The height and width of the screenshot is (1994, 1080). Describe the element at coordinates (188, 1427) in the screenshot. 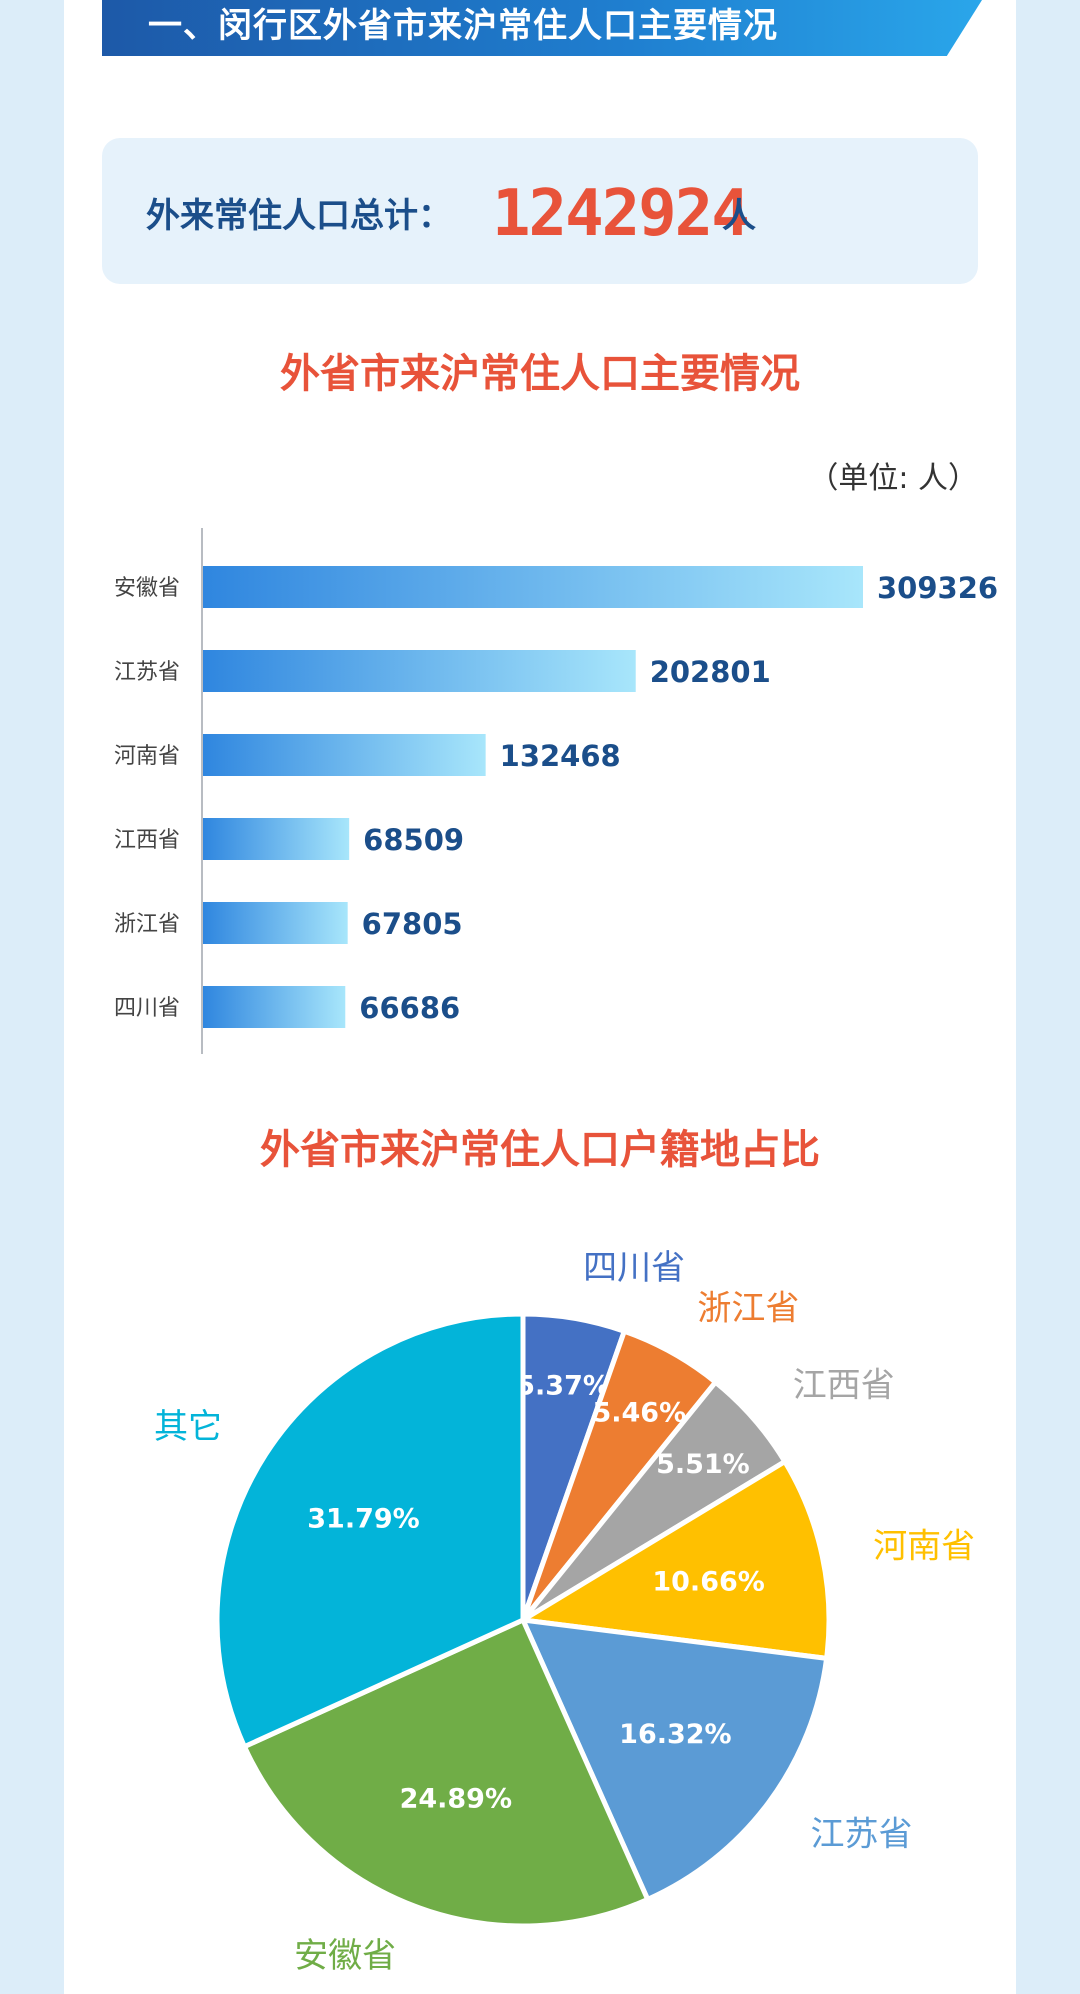

I see `pie-category-label: 其它` at that location.